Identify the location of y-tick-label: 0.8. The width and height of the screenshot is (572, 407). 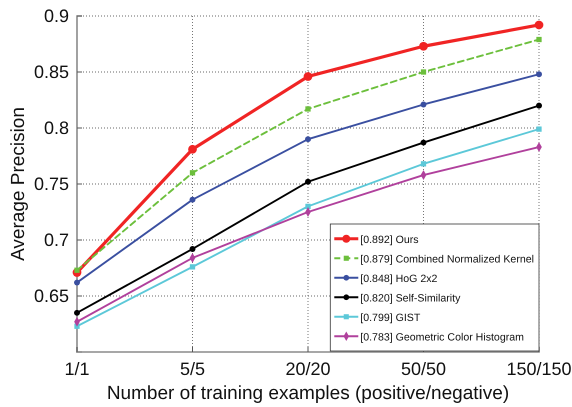
(56, 128).